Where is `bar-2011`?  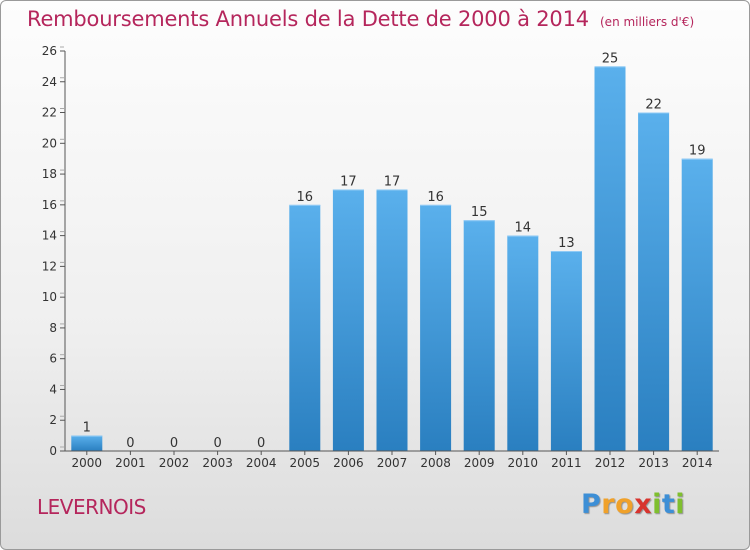 bar-2011 is located at coordinates (566, 351).